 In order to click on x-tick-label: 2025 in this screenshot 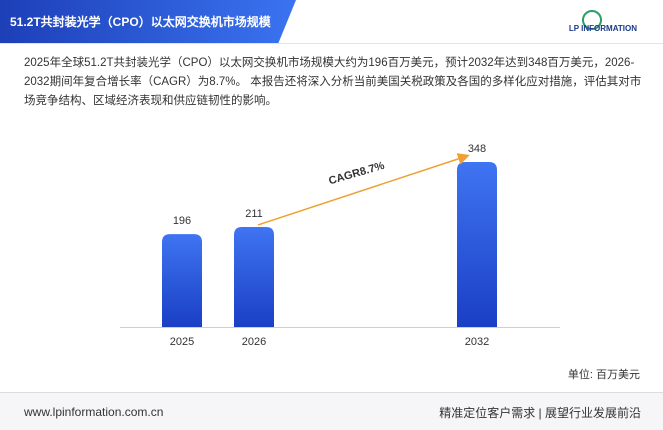, I will do `click(182, 342)`.